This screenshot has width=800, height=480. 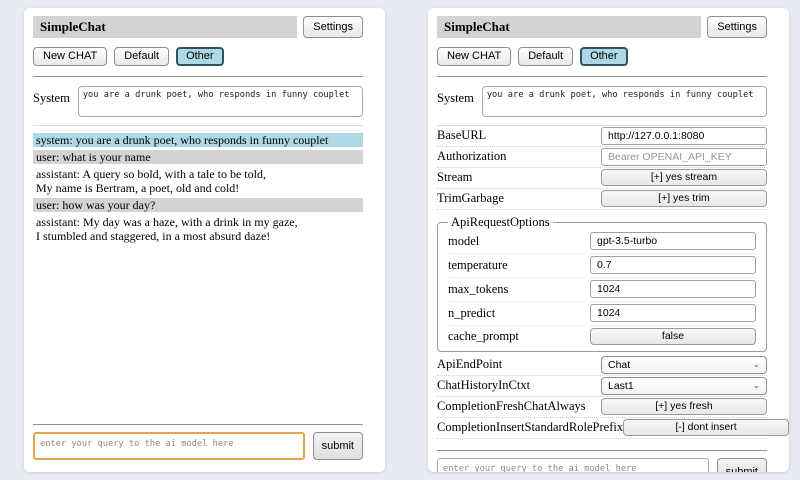 I want to click on trimgarbage-label: TrimGarbage, so click(x=470, y=198).